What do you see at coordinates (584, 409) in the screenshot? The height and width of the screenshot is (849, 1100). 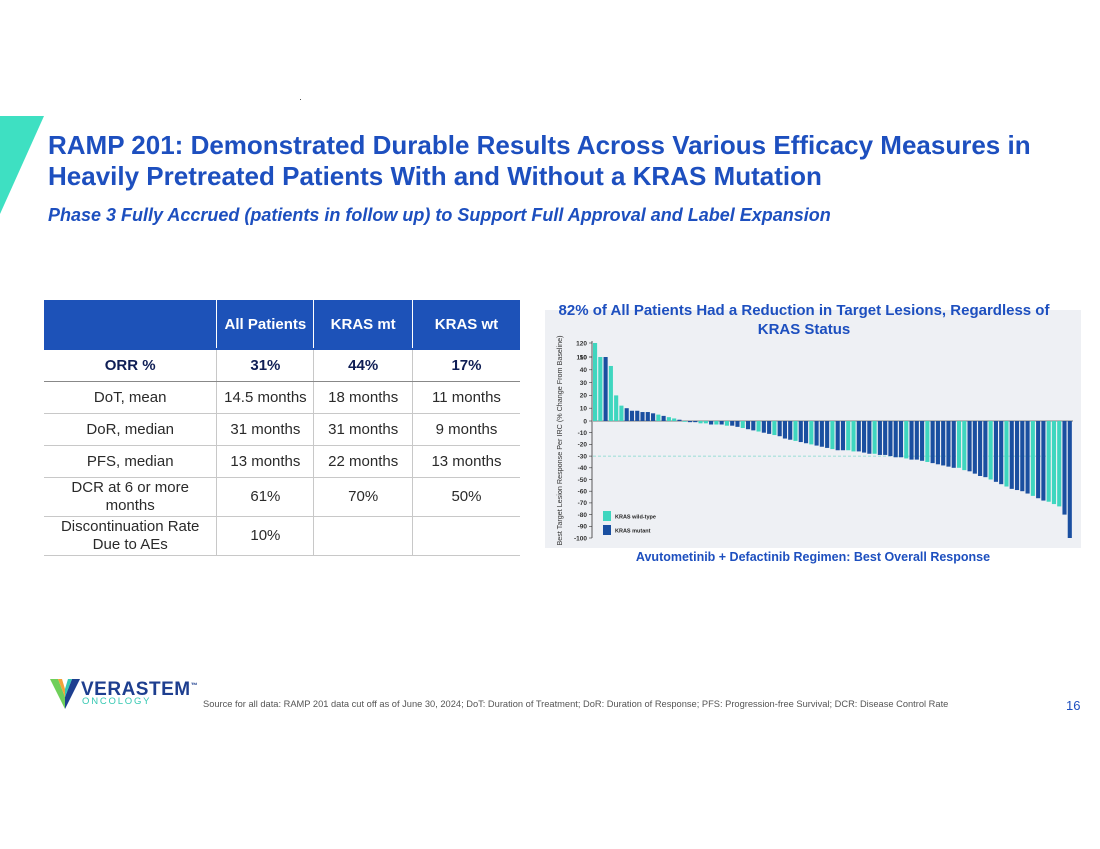 I see `y-tick-label: 10` at bounding box center [584, 409].